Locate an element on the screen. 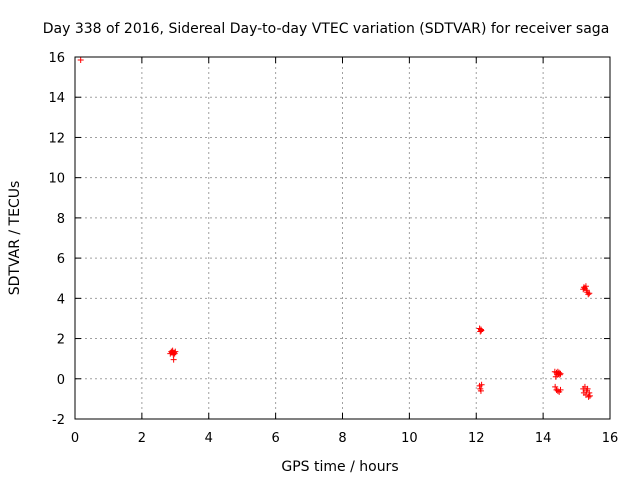 The height and width of the screenshot is (480, 640). x-tick-label: 10 is located at coordinates (409, 438).